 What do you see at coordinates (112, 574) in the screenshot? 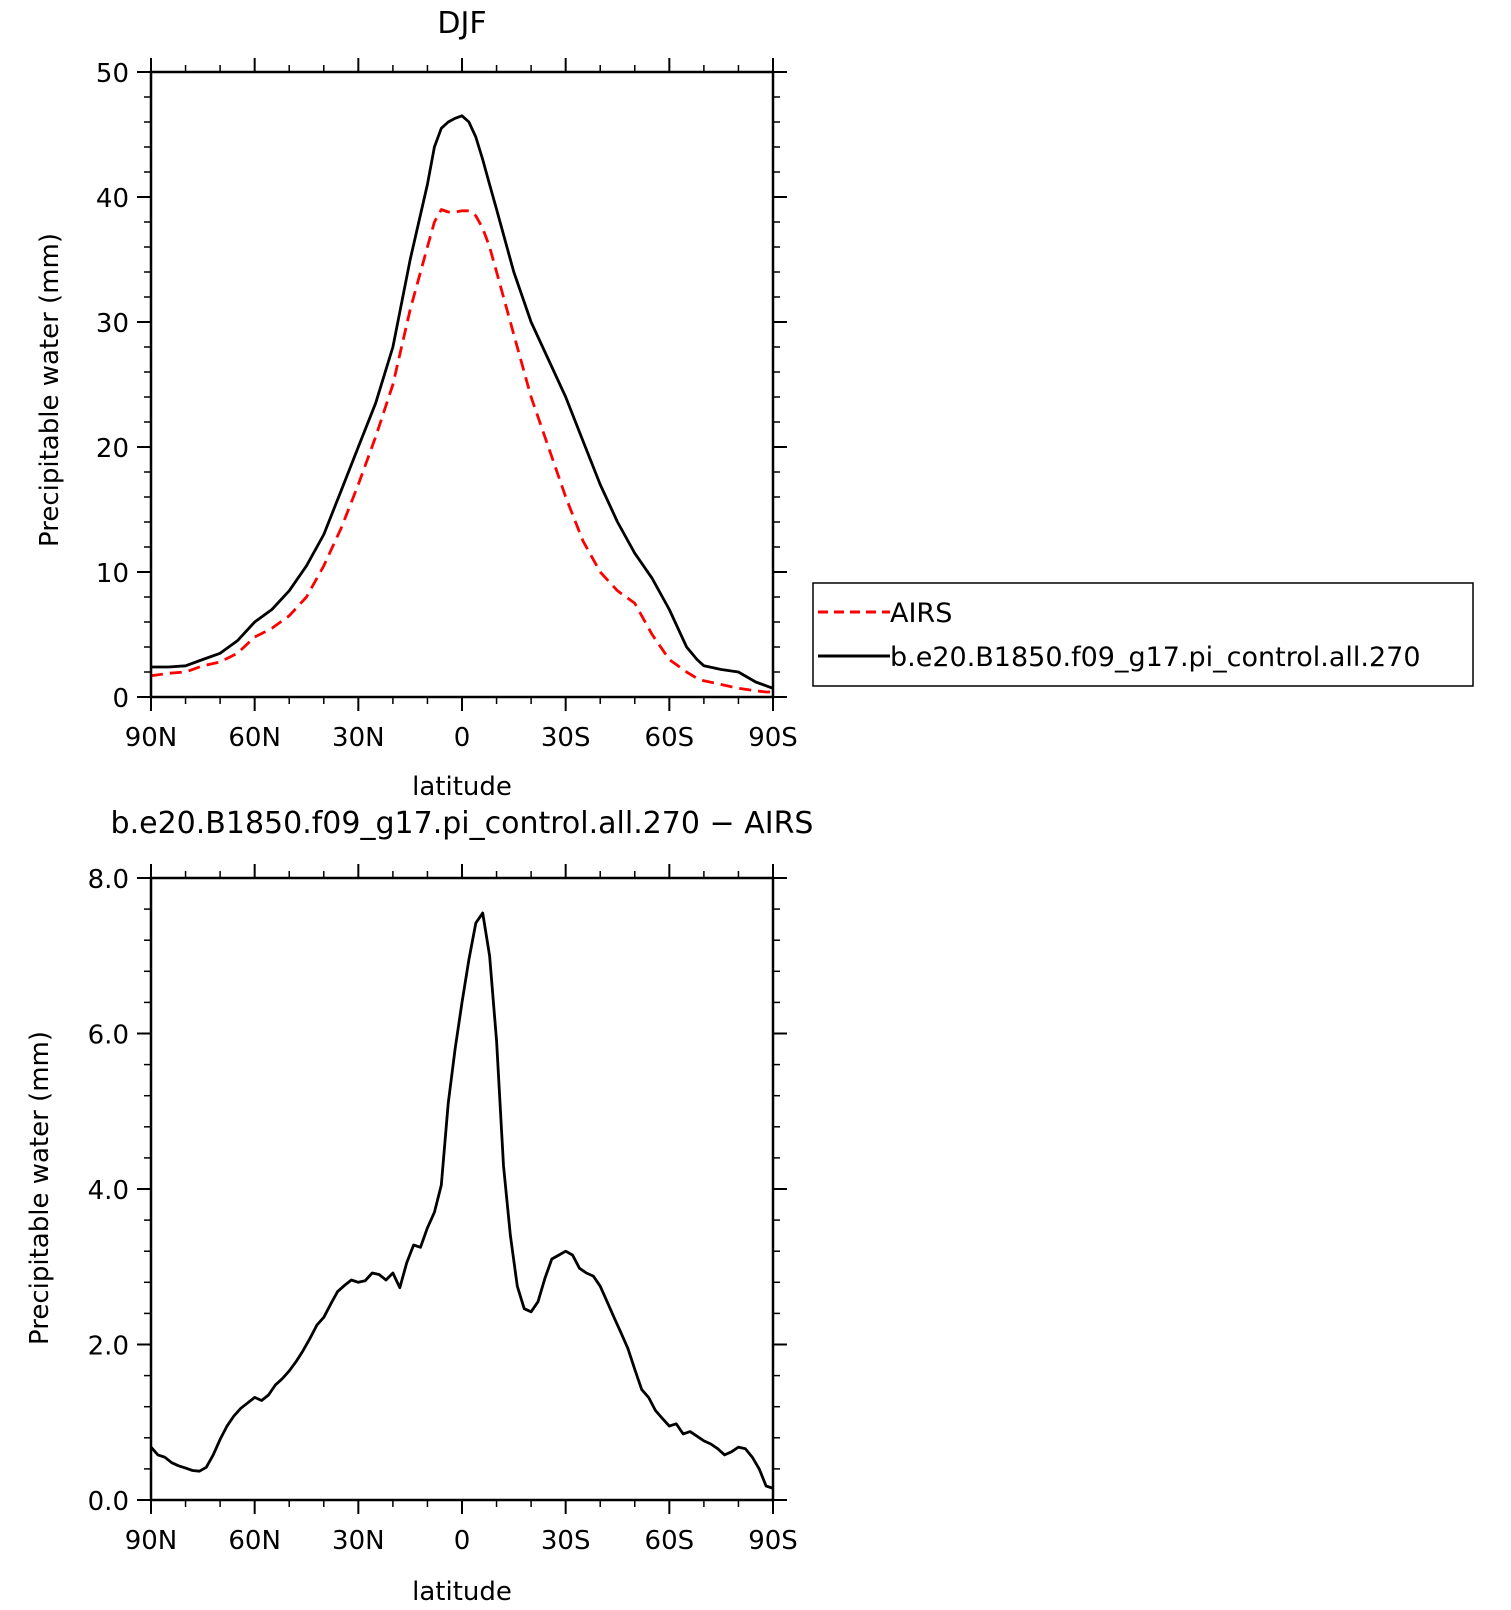
I see `y-tick-label: 10` at bounding box center [112, 574].